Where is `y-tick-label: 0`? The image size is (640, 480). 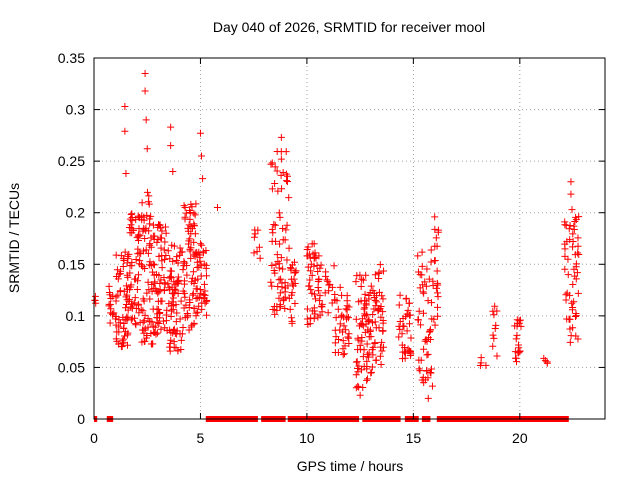 y-tick-label: 0 is located at coordinates (81, 419).